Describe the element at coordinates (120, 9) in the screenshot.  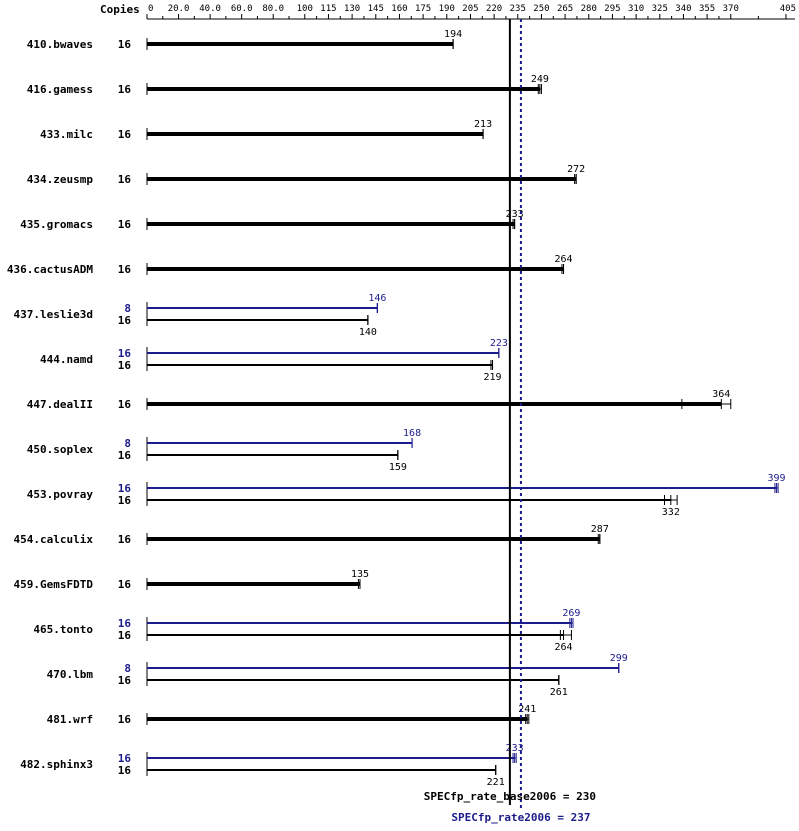
I see `copies-header: Copies` at that location.